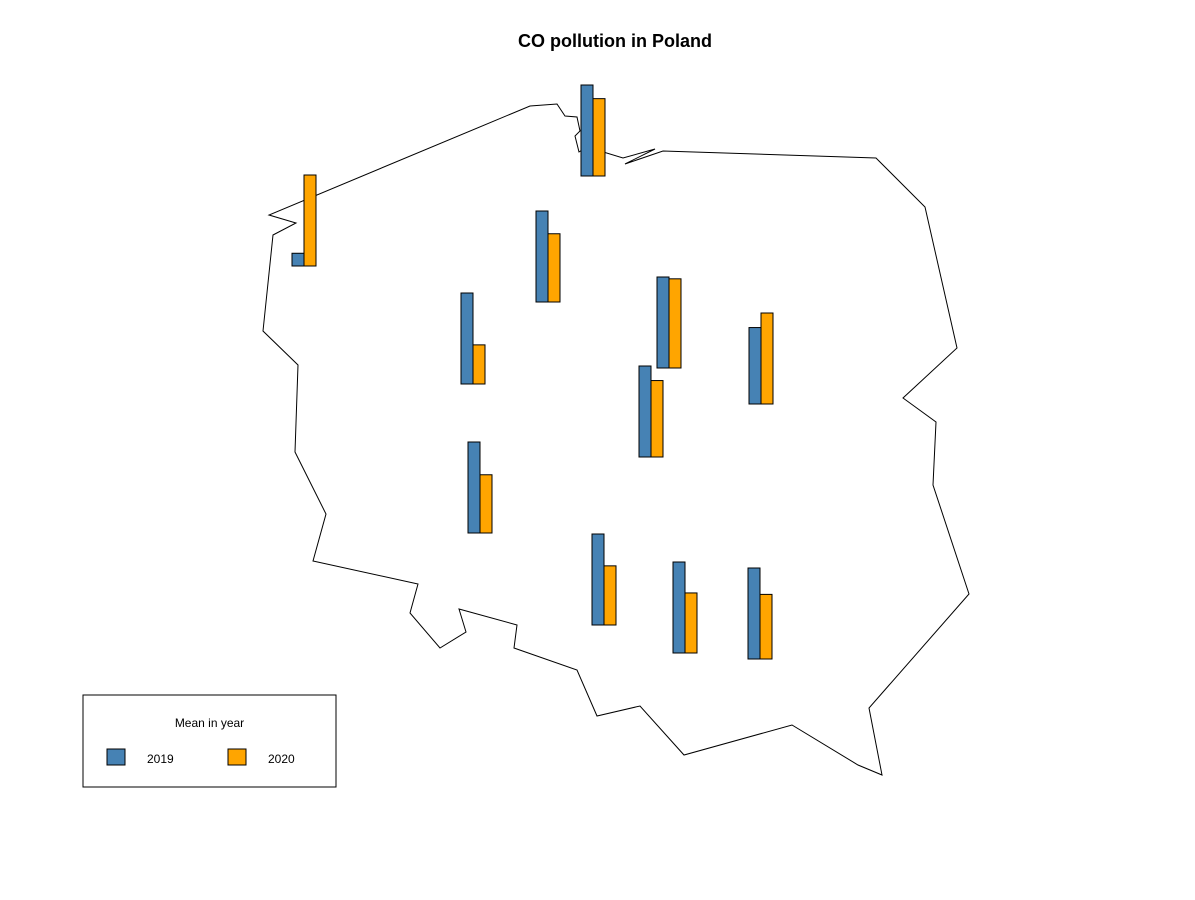 The width and height of the screenshot is (1195, 900). Describe the element at coordinates (645, 411) in the screenshot. I see `bar-center-2019` at that location.